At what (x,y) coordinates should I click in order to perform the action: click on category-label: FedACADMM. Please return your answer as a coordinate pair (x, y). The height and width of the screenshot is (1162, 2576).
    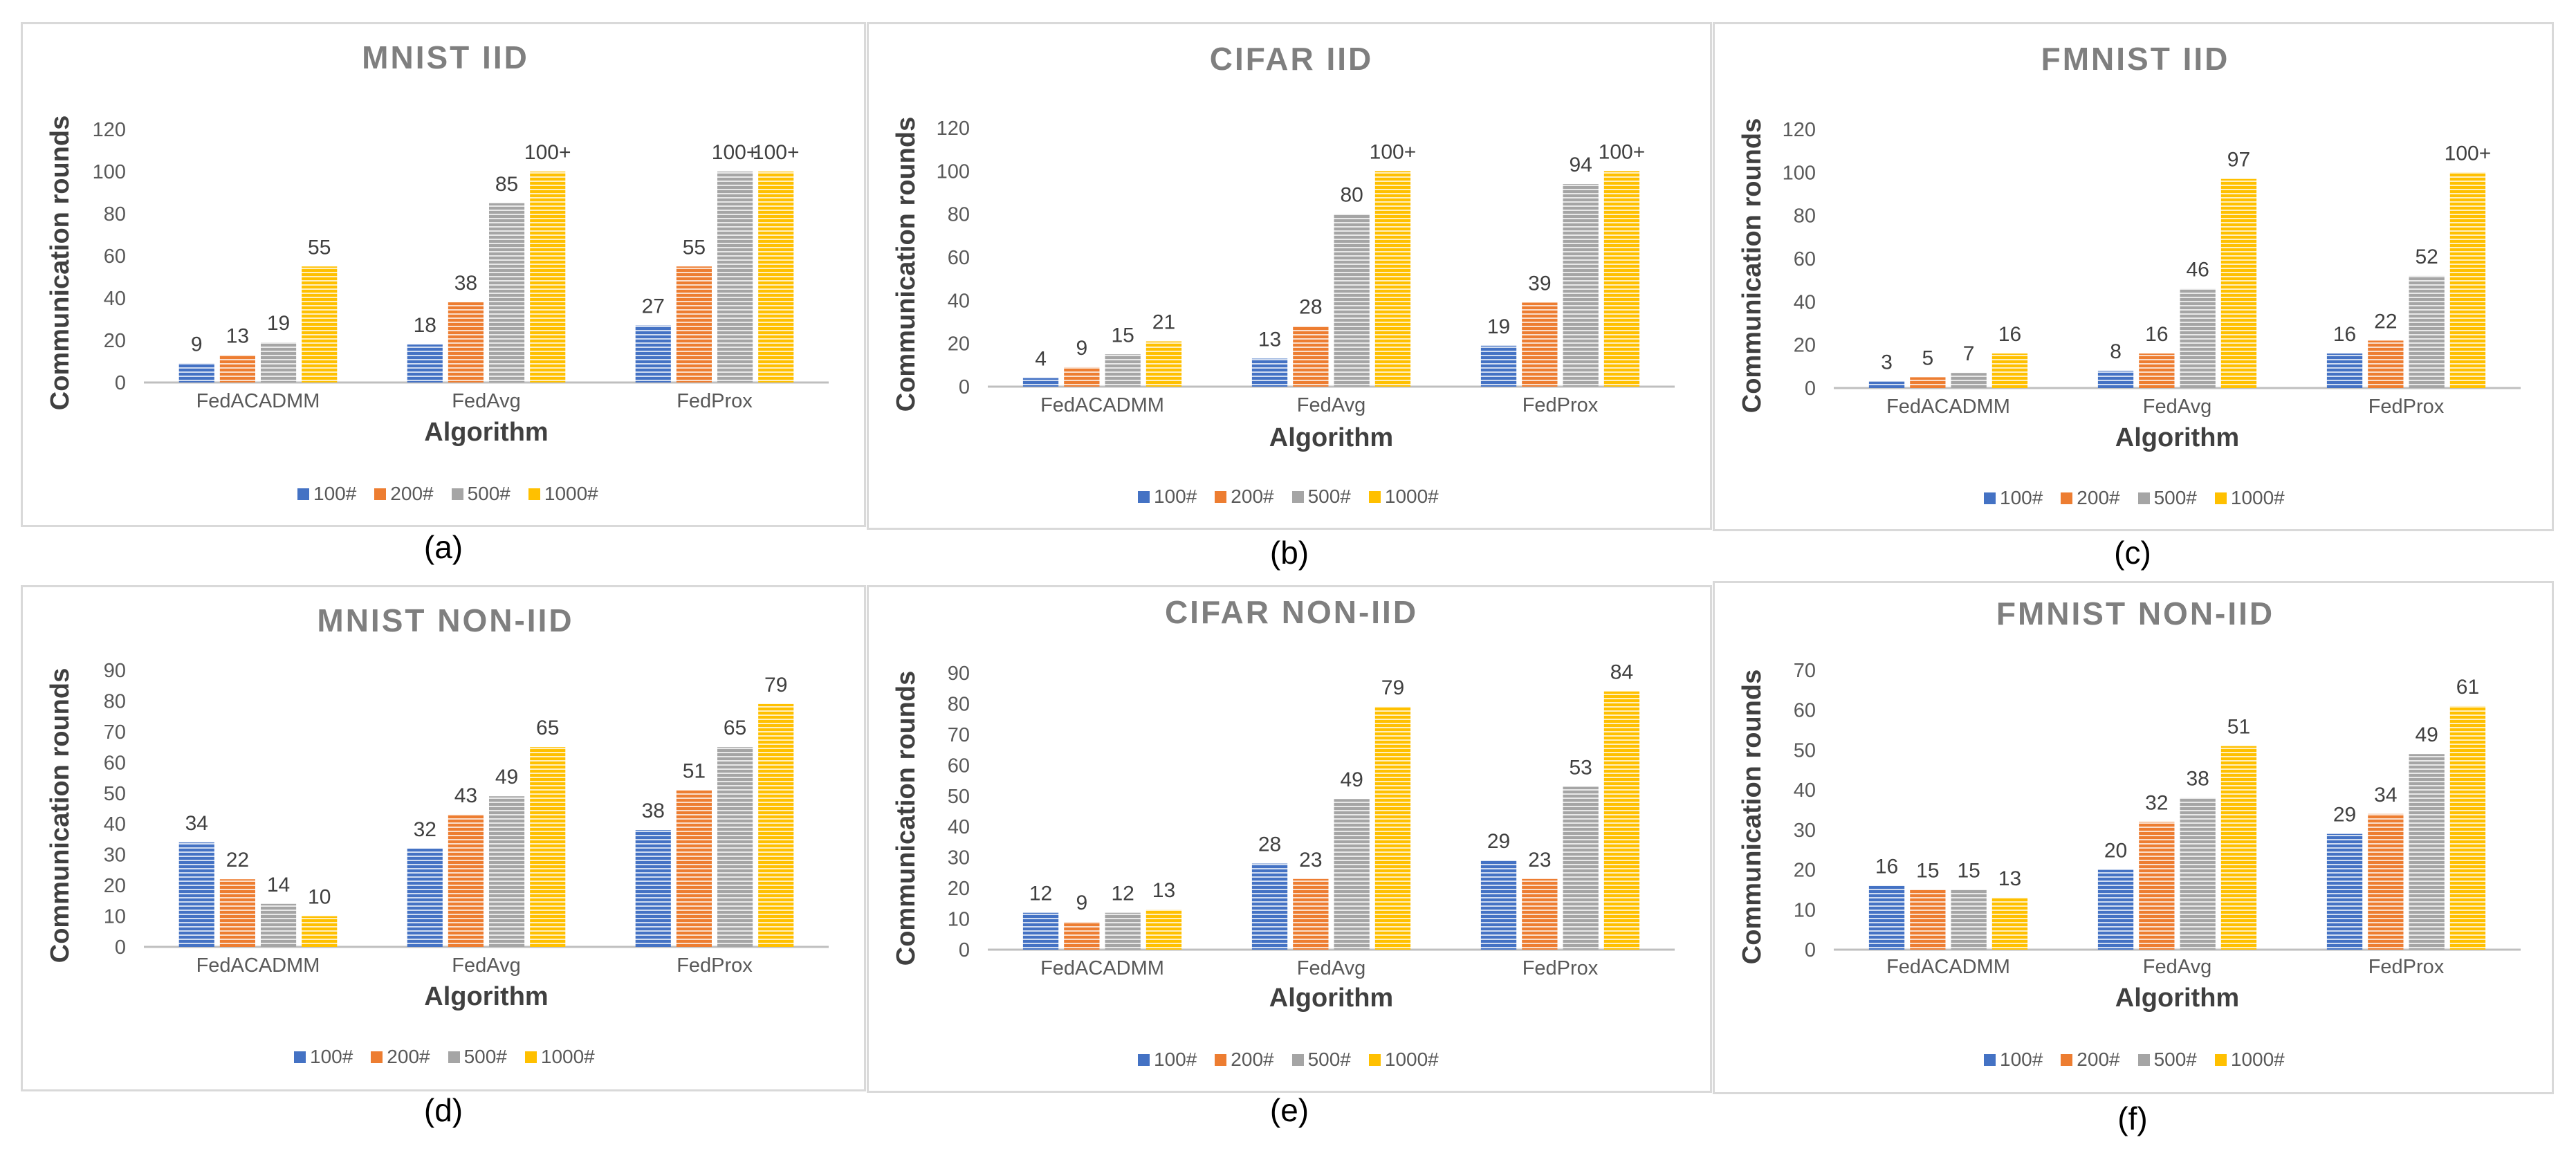
    Looking at the image, I should click on (1102, 405).